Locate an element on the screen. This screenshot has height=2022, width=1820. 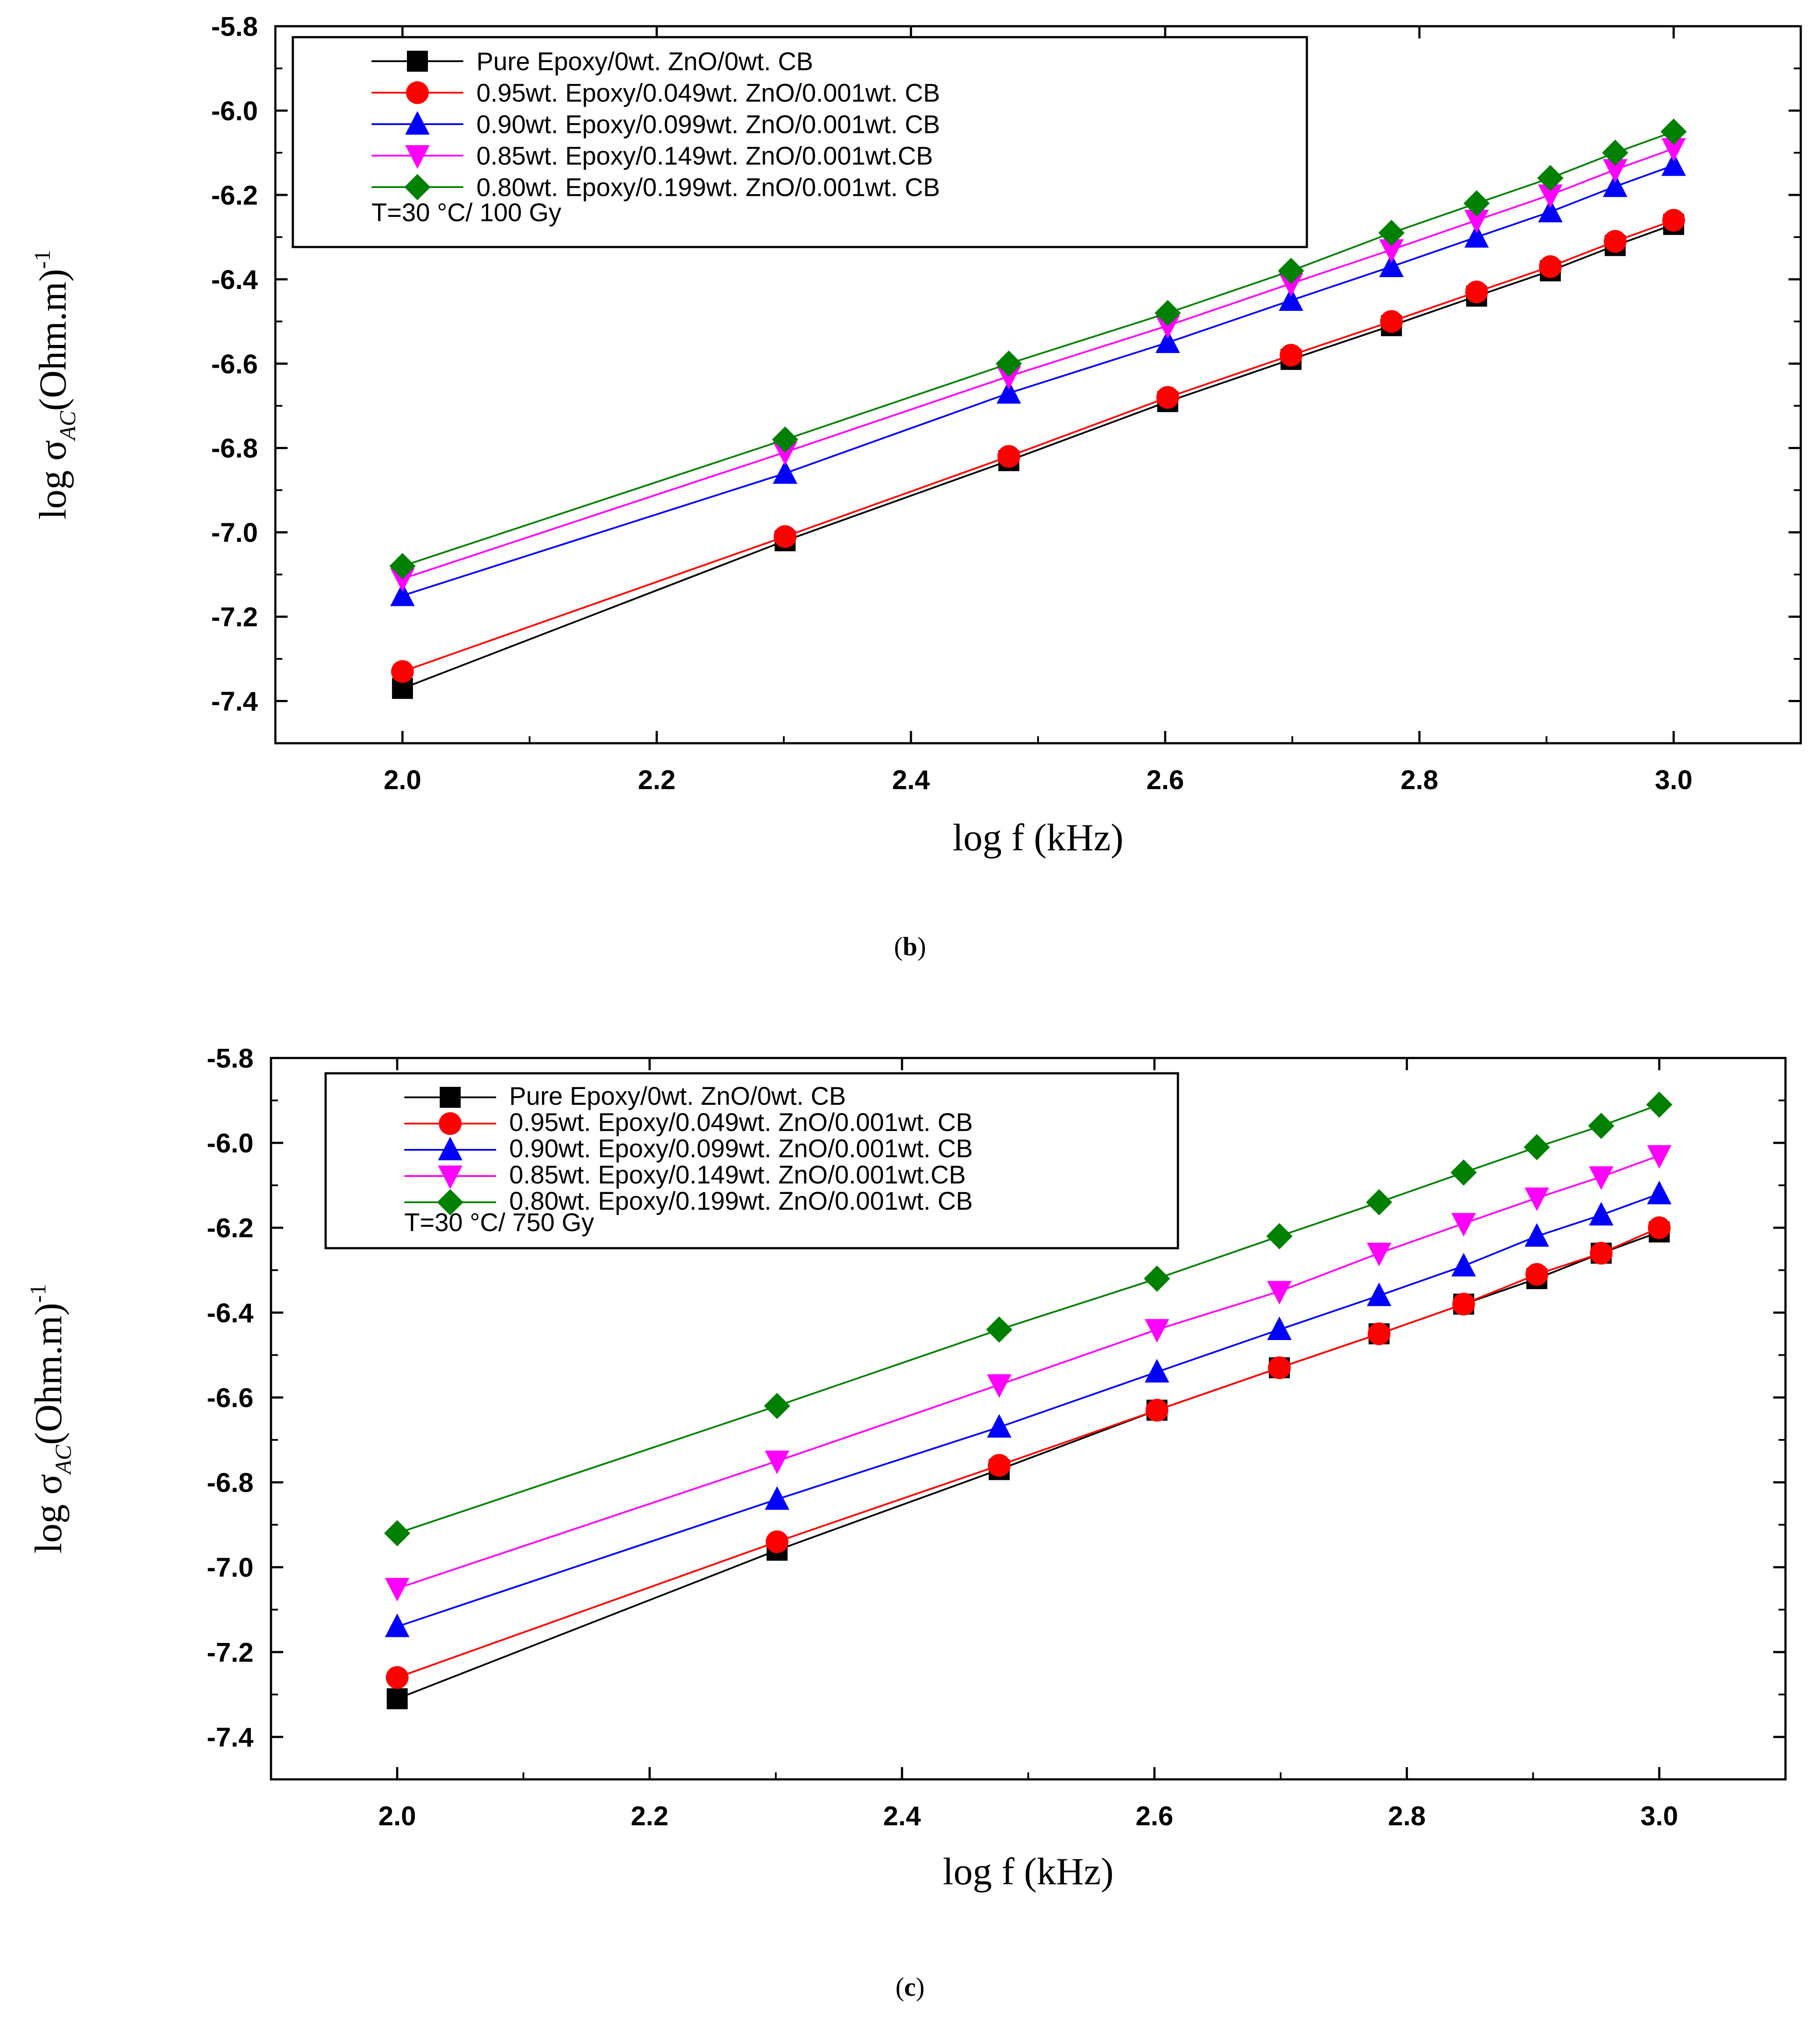
y-tick-label: -6.4 is located at coordinates (235, 280).